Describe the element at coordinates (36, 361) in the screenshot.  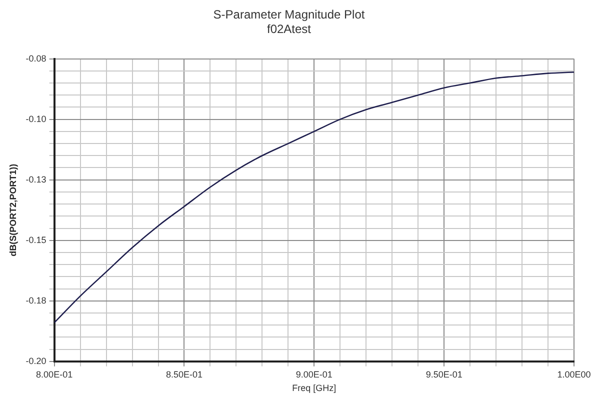
I see `y-tick-label: -0.20` at that location.